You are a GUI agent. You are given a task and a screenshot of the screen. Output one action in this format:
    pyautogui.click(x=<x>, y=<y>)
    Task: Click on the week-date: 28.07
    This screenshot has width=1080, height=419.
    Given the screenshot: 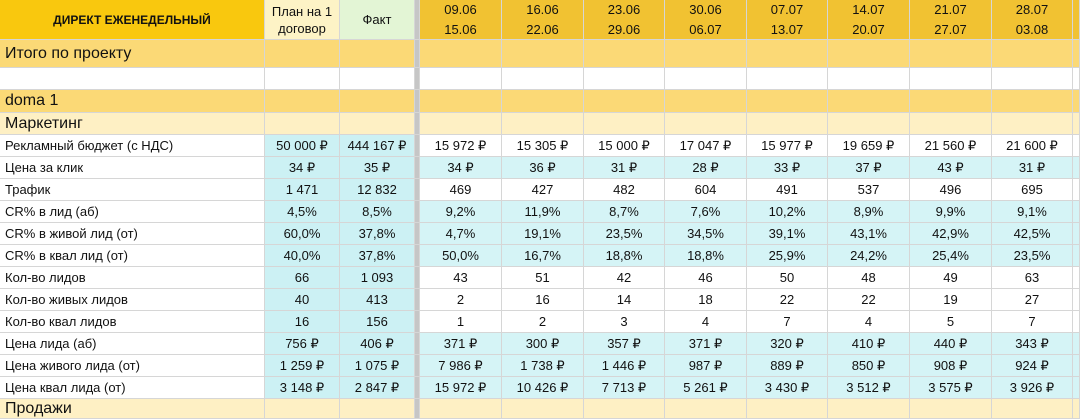 What is the action you would take?
    pyautogui.click(x=1032, y=10)
    